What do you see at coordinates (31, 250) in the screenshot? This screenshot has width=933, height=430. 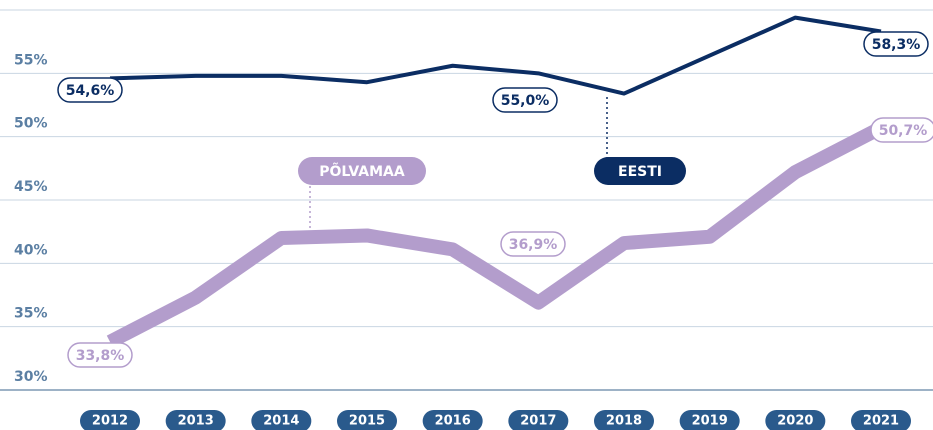 I see `y-tick-label: 40%` at bounding box center [31, 250].